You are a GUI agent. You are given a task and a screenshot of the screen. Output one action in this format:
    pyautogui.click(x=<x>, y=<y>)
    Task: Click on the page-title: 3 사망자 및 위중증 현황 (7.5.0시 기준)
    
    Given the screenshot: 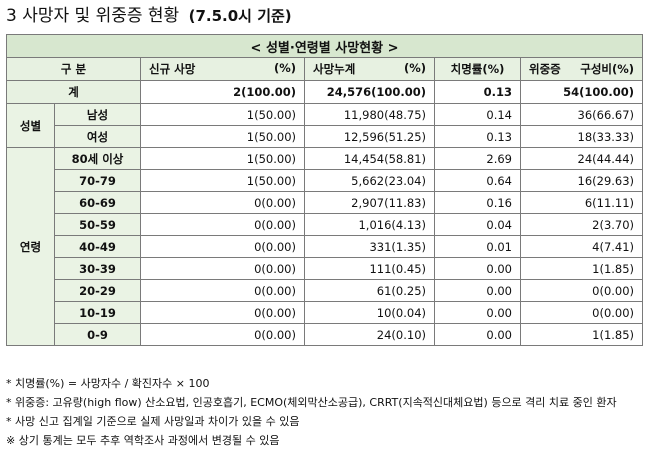 What is the action you would take?
    pyautogui.click(x=149, y=16)
    